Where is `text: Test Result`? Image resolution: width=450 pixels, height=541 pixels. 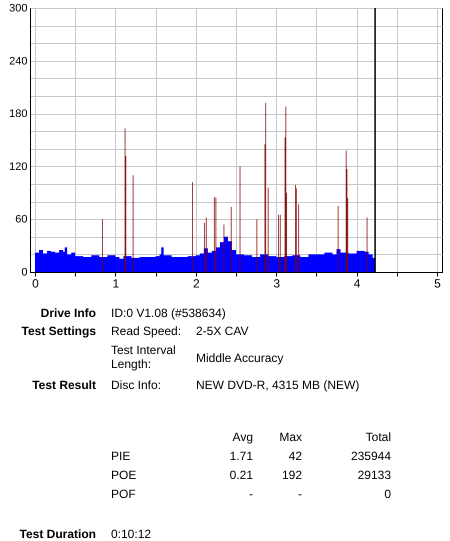 text: Test Result is located at coordinates (64, 385).